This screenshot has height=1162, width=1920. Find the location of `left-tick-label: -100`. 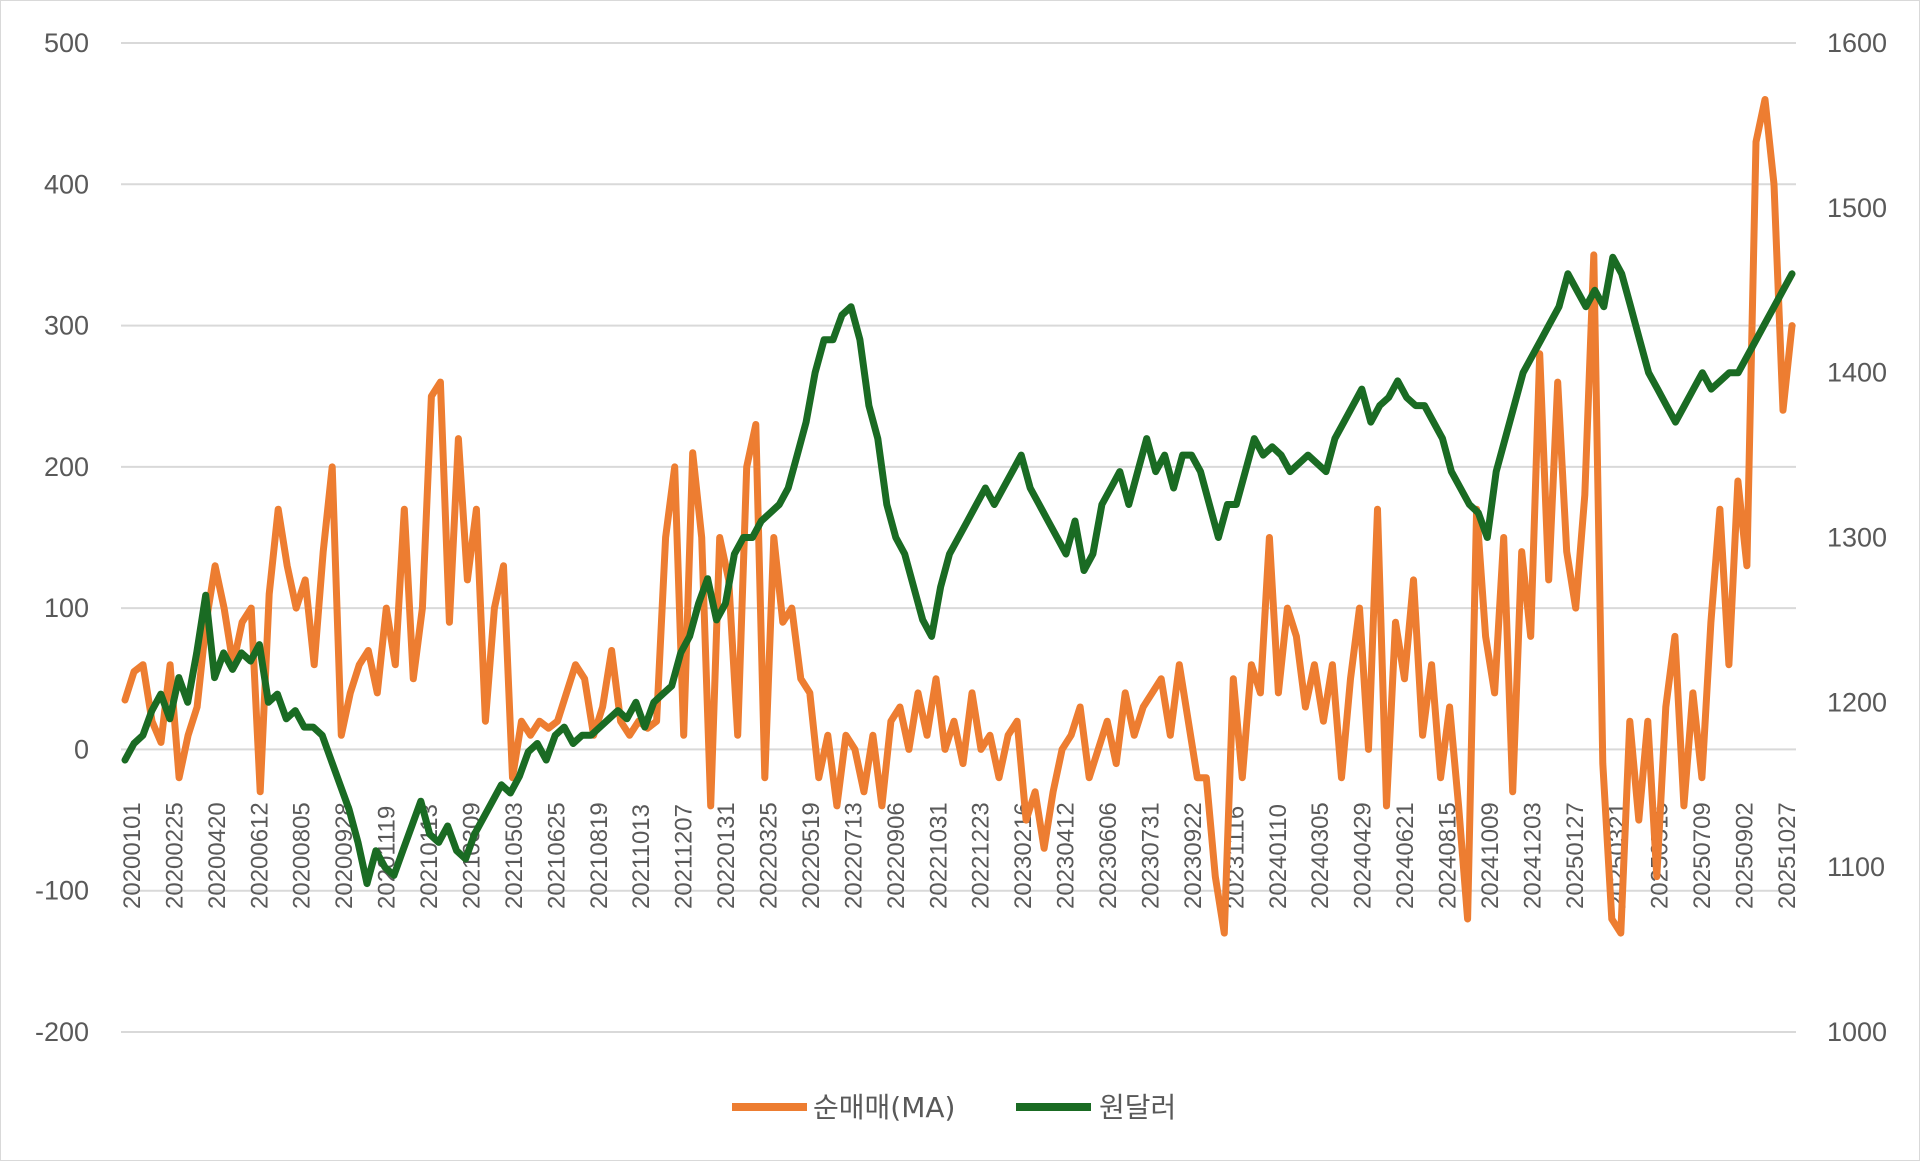

left-tick-label: -100 is located at coordinates (62, 891).